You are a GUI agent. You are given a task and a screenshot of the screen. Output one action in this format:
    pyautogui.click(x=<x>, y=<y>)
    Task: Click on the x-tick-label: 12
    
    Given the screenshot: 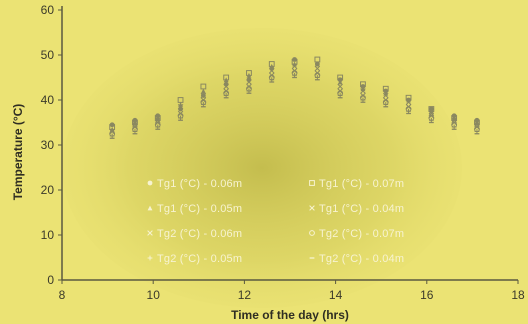 What is the action you would take?
    pyautogui.click(x=245, y=295)
    